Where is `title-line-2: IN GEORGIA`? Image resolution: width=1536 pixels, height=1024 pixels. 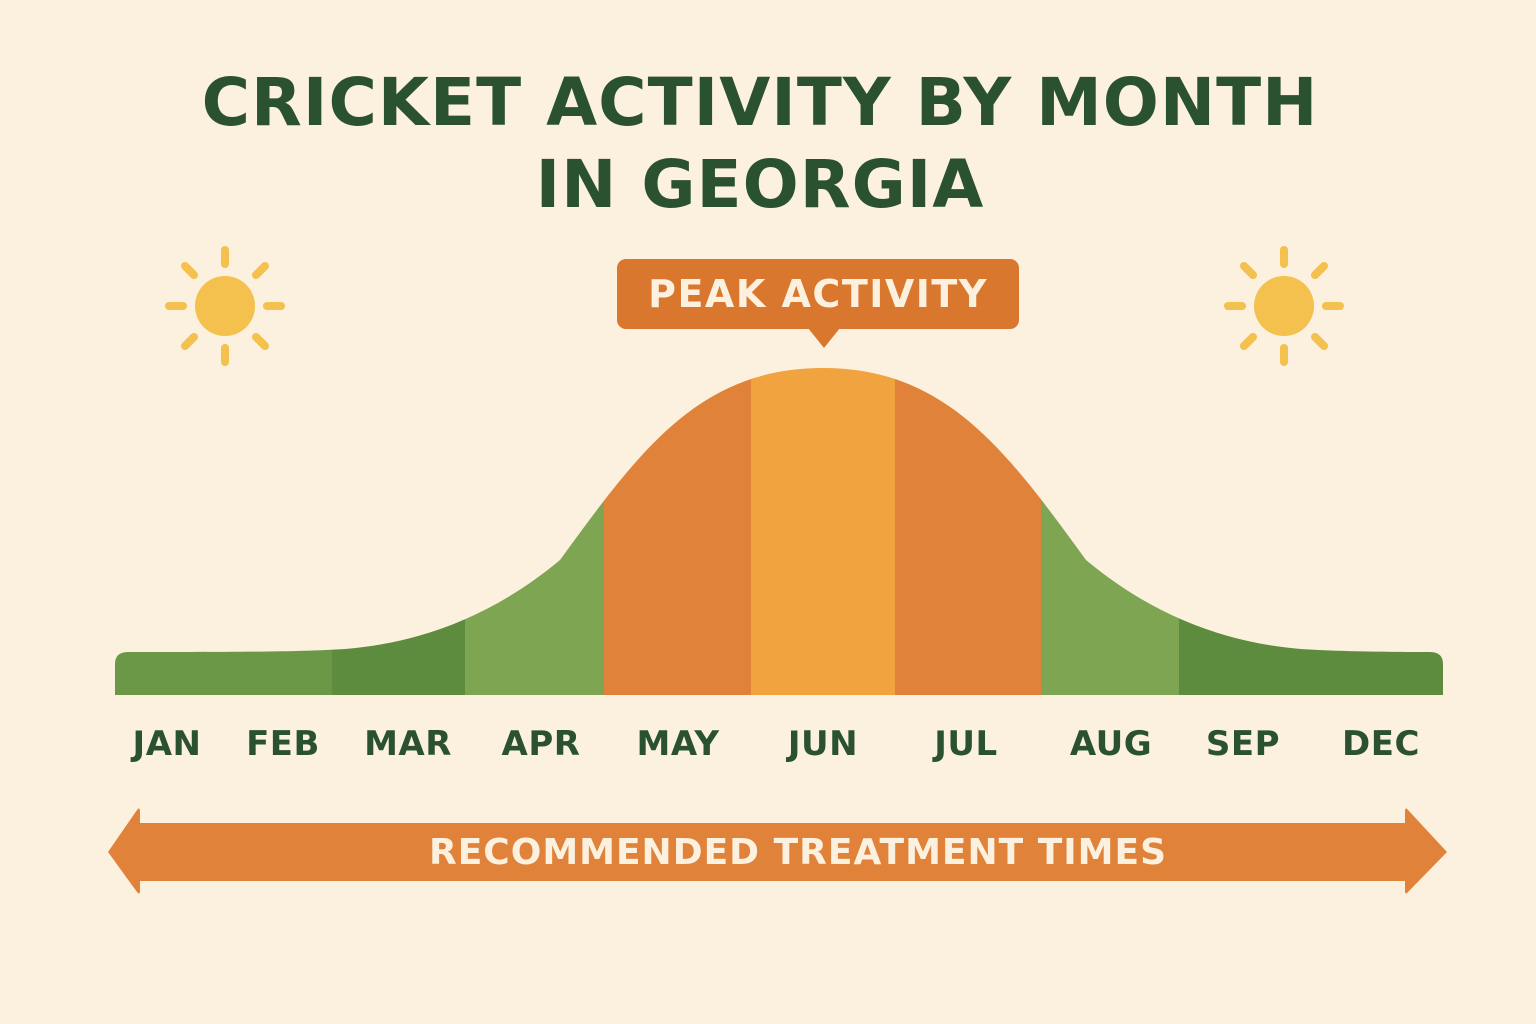 title-line-2: IN GEORGIA is located at coordinates (760, 184).